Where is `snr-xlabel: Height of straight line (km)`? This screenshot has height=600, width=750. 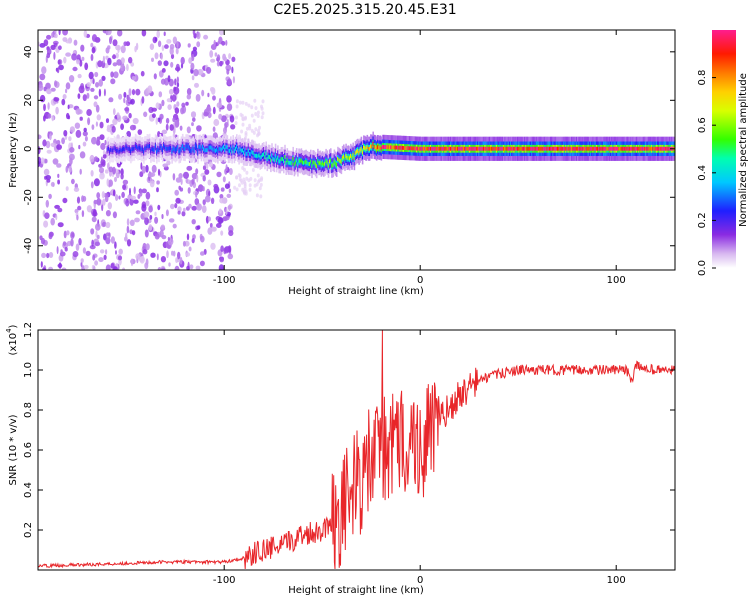 snr-xlabel: Height of straight line (km) is located at coordinates (356, 590).